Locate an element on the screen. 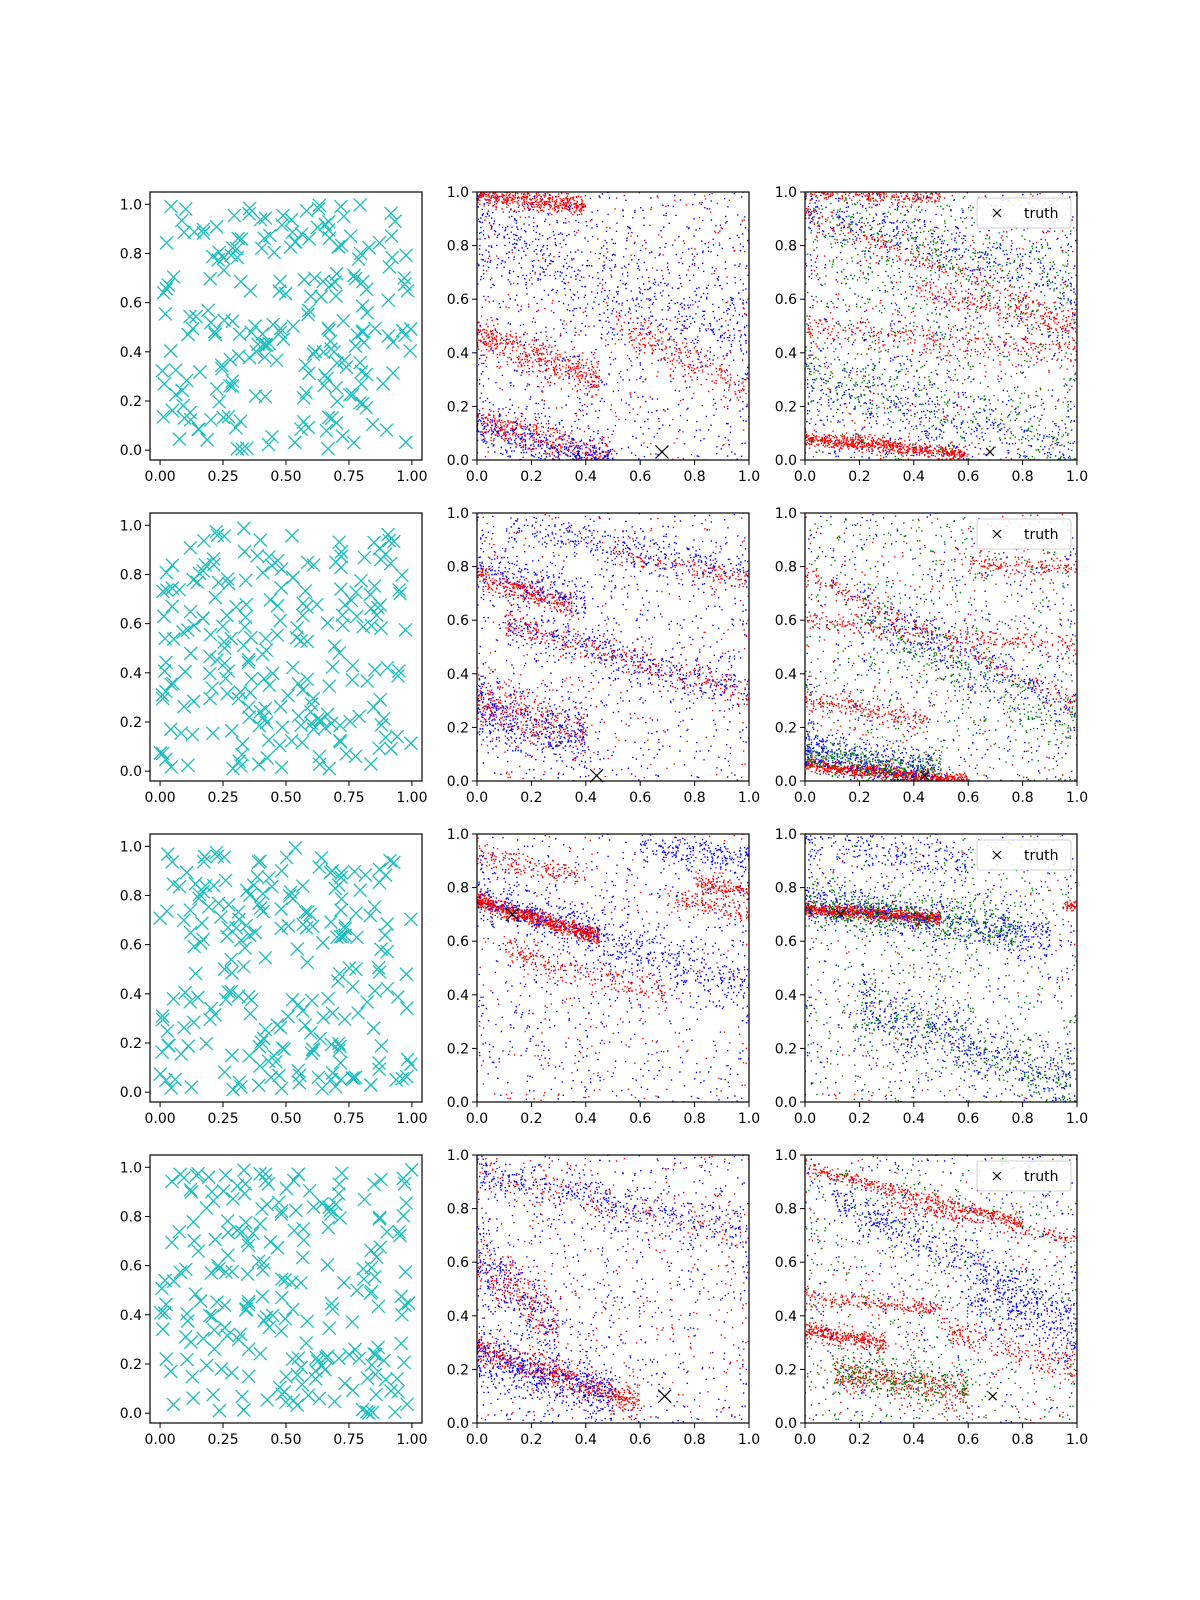  y-tick-label: 0.0 is located at coordinates (131, 772).